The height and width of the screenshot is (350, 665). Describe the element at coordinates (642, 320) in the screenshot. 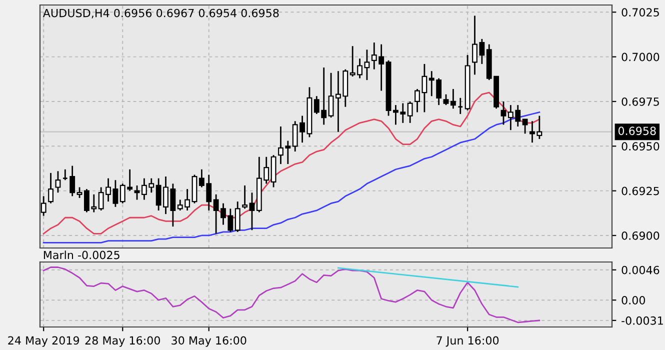

I see `y-tick-label: -0.0031` at that location.